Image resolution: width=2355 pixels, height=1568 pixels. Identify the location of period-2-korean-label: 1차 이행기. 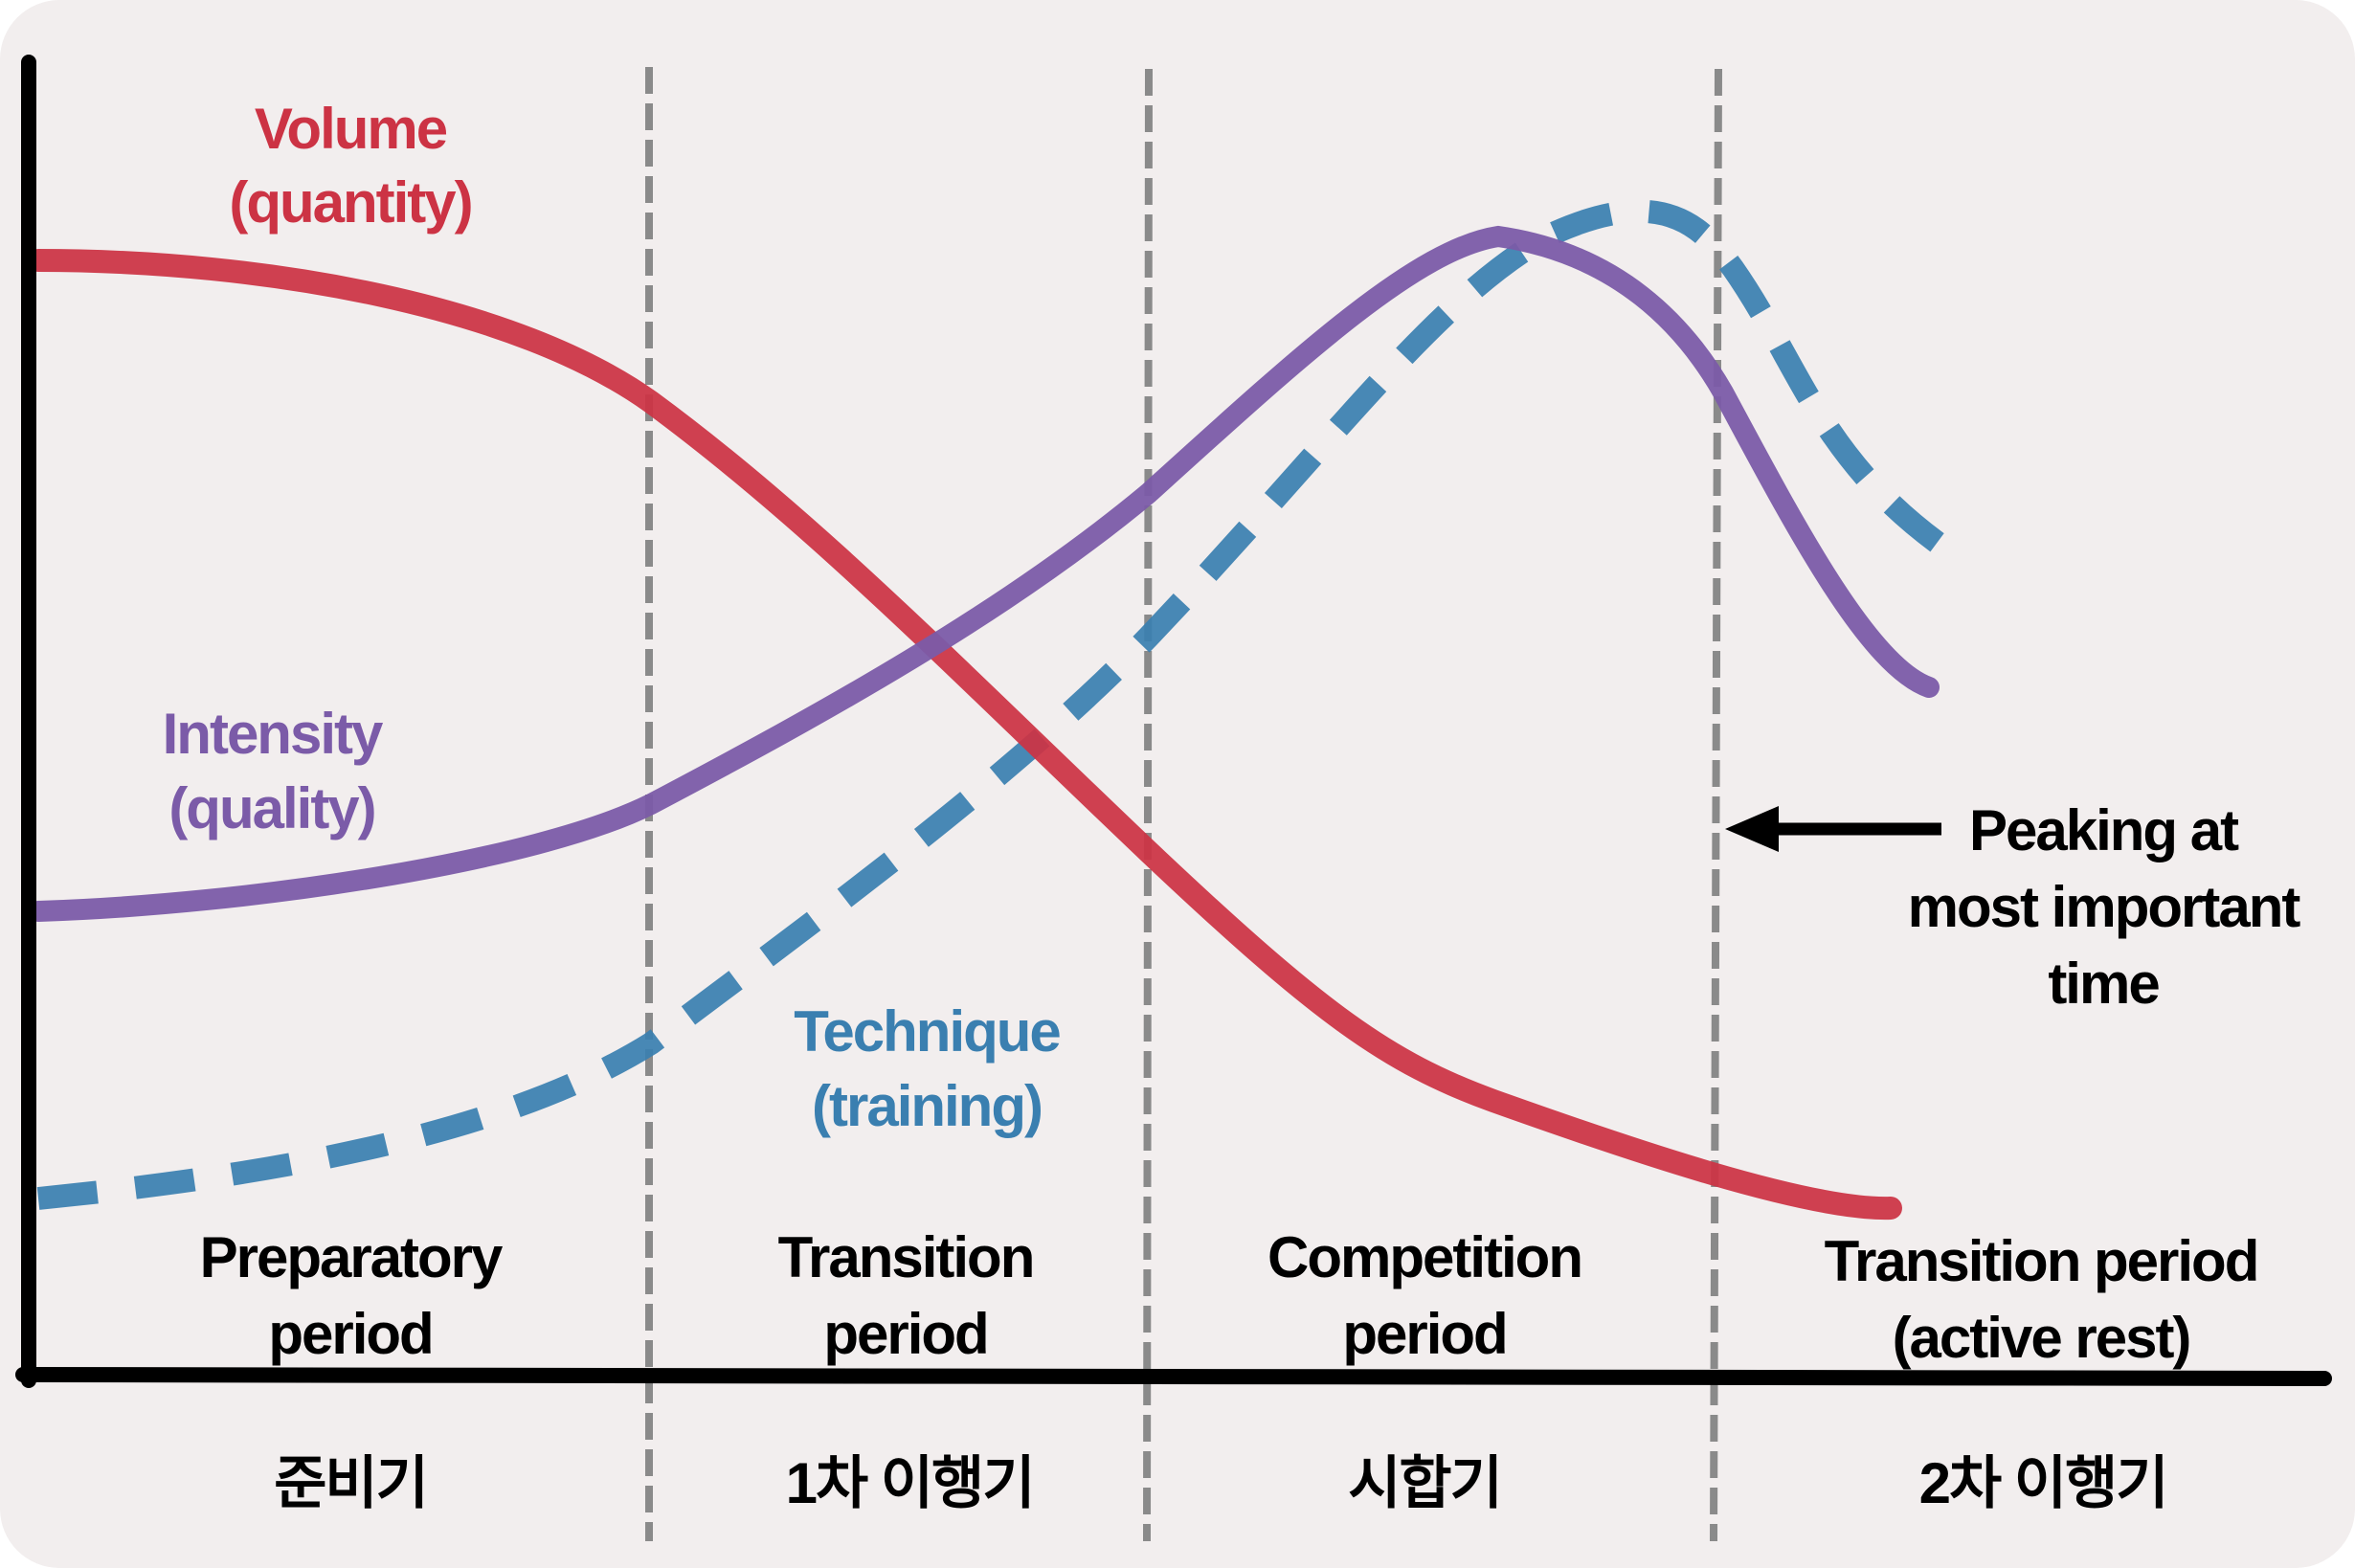
(910, 1483).